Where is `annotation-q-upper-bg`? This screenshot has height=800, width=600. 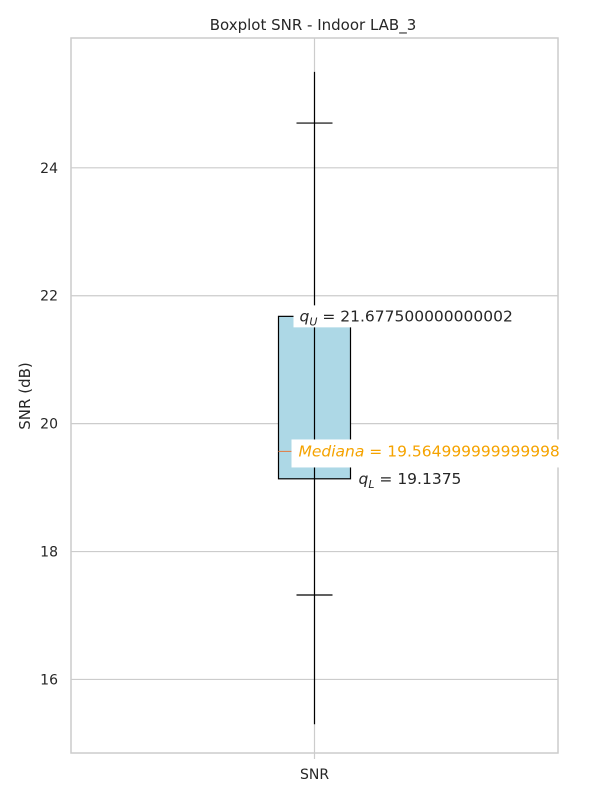 annotation-q-upper-bg is located at coordinates (411, 316).